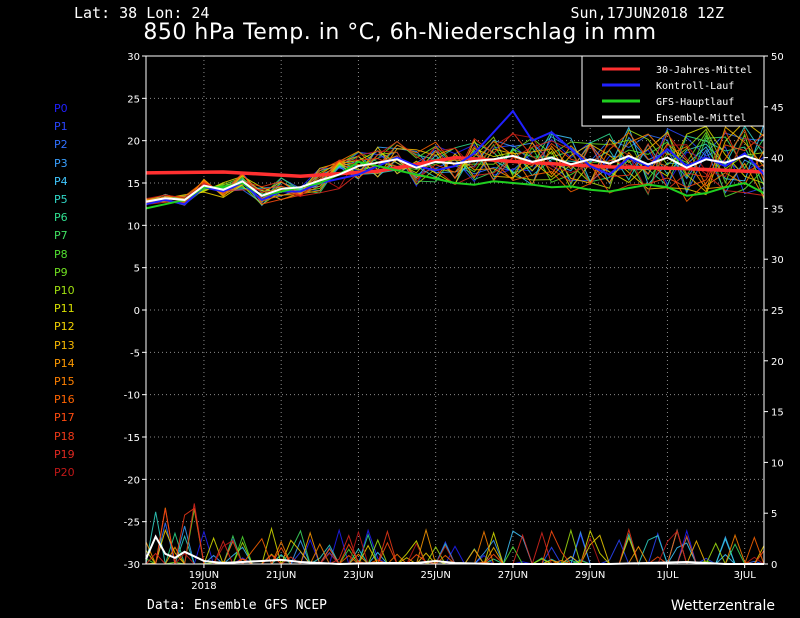 This screenshot has height=618, width=800. Describe the element at coordinates (137, 269) in the screenshot. I see `y-left-tick-label: 5` at that location.